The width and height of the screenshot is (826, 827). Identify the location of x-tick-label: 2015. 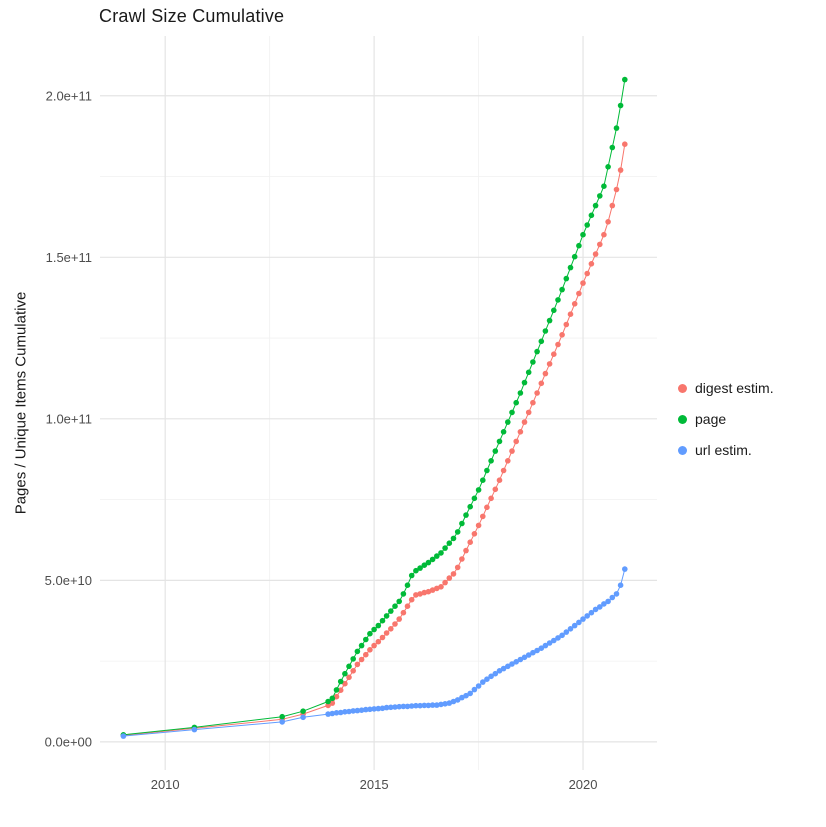
(374, 784).